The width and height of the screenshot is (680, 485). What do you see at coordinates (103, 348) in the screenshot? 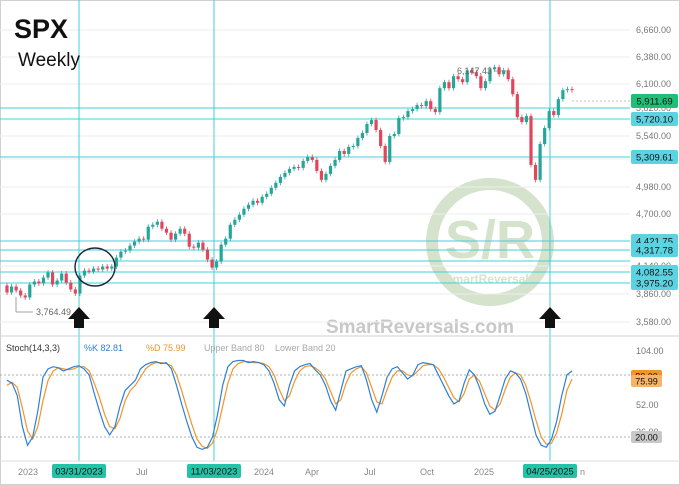
I see `stoch-k-value: %K 82.81` at bounding box center [103, 348].